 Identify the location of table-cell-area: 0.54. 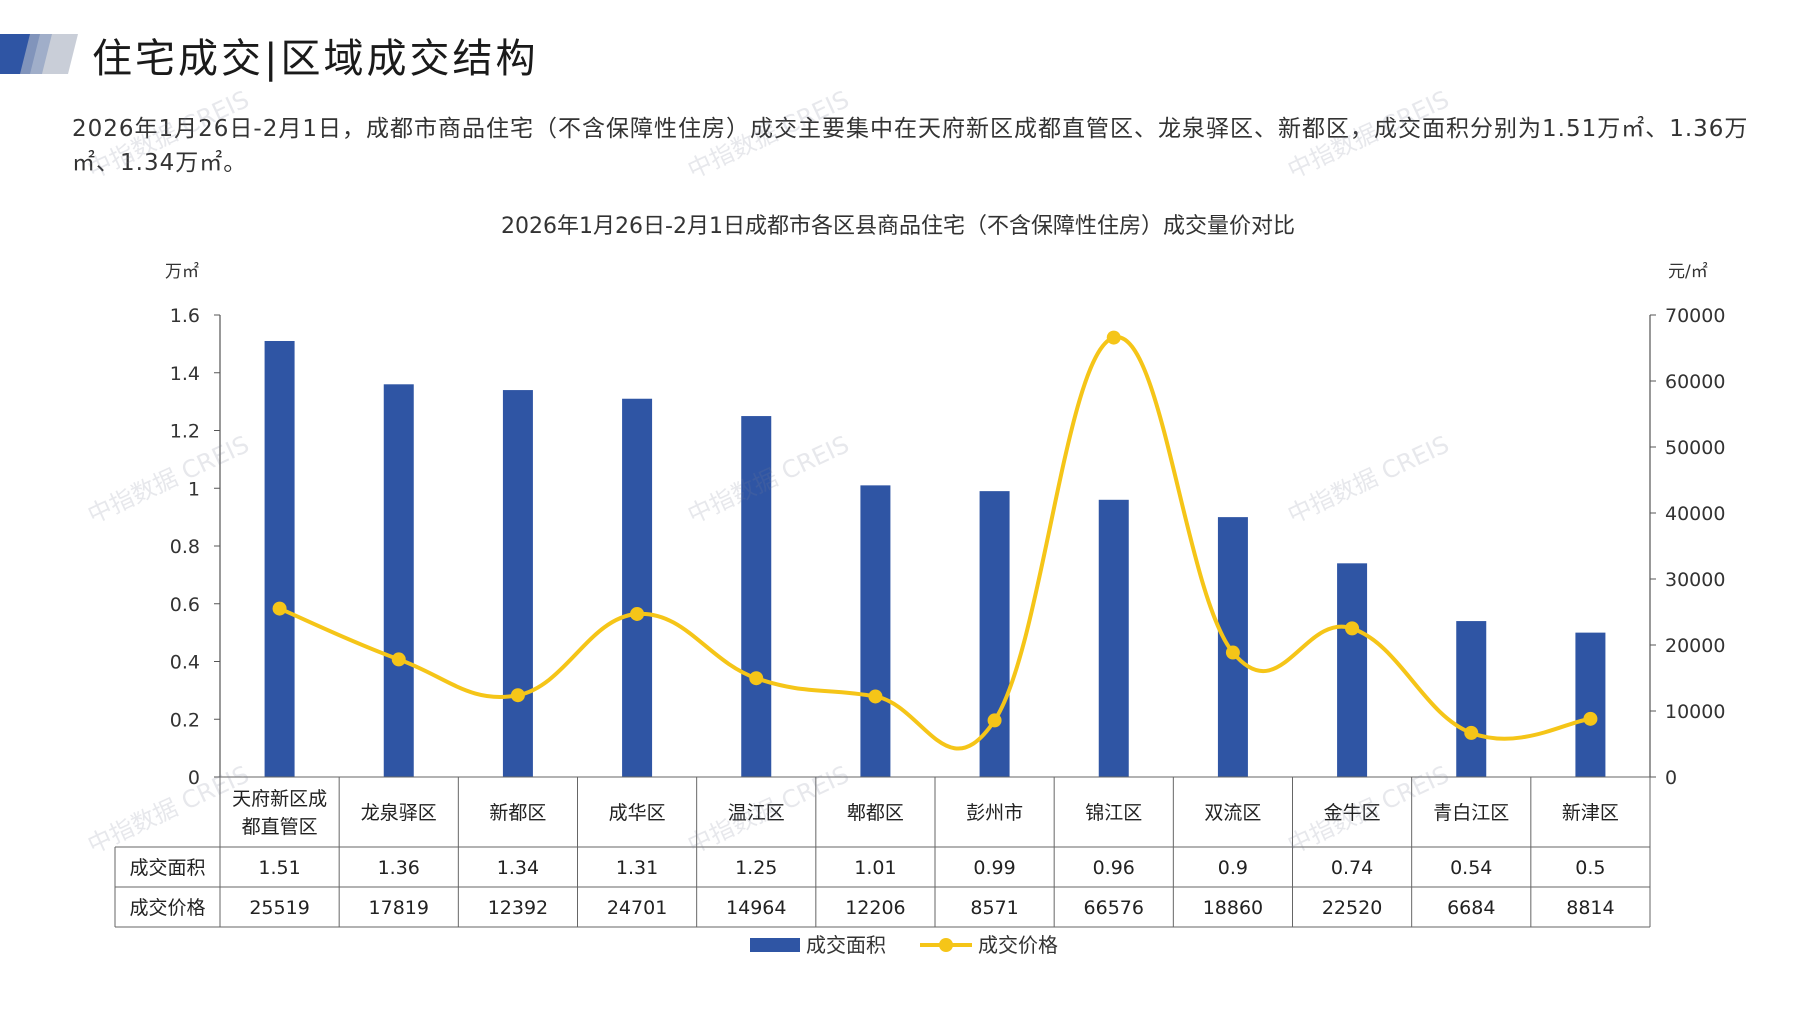
(1471, 868).